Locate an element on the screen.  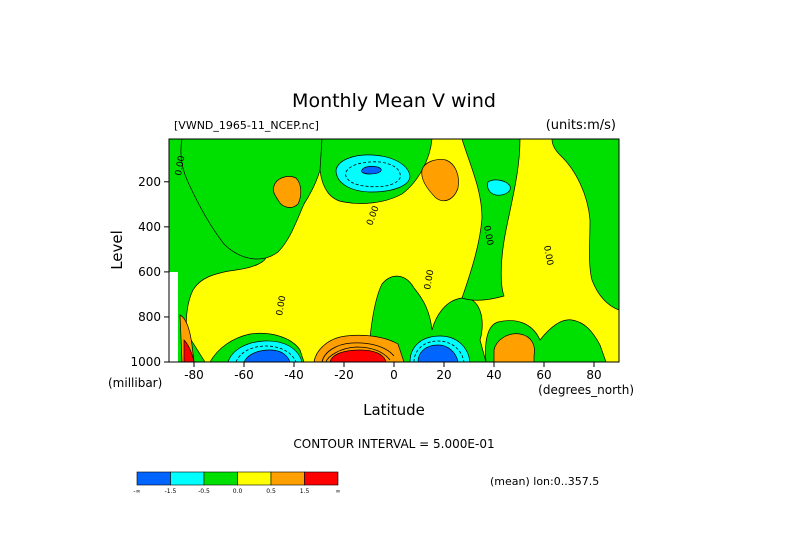
missing-data-gap is located at coordinates (173, 317).